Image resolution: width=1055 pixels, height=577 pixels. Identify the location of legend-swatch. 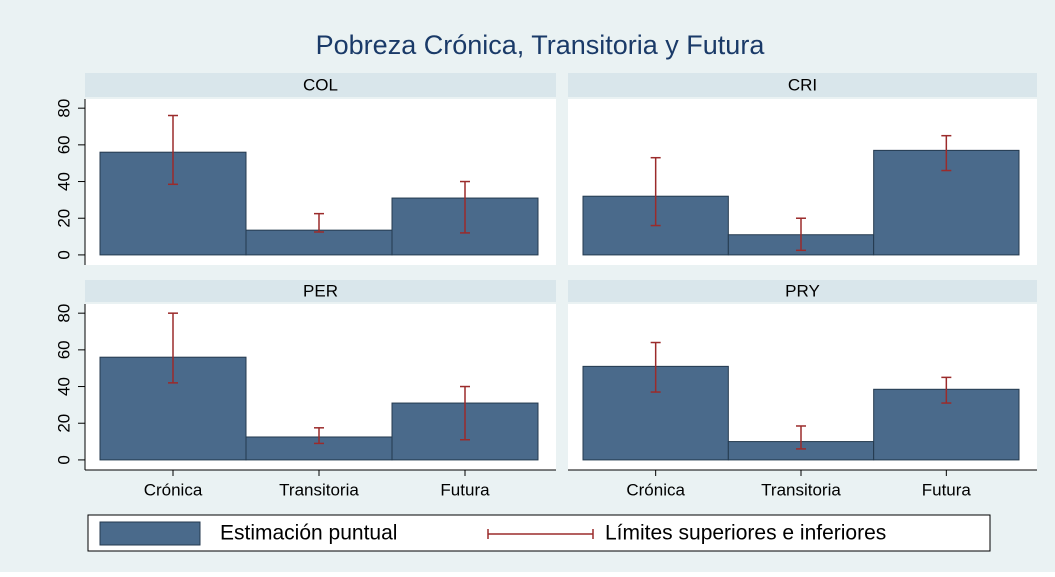
(150, 533).